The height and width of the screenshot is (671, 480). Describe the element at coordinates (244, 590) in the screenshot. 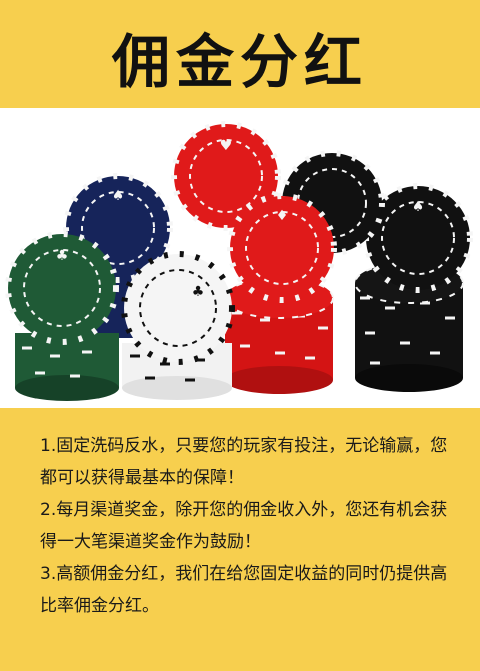

I see `benefit-item-3: 3.高额佣金分红，我们在给您固定收益的同时仍提供高比率佣金分红。` at that location.